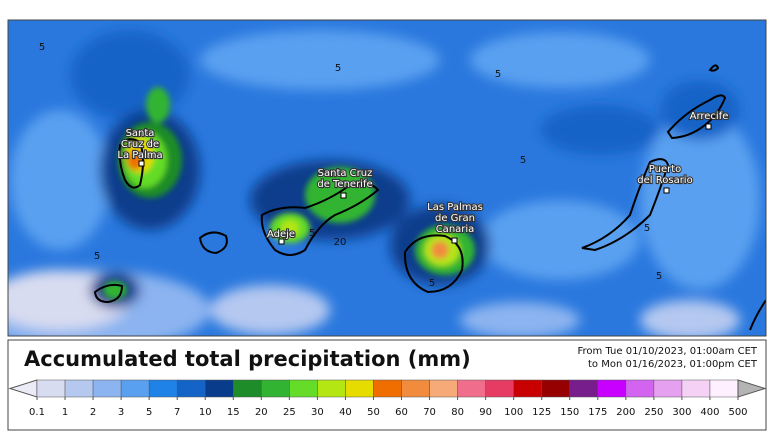  I want to click on tick-label: 300, so click(681, 412).